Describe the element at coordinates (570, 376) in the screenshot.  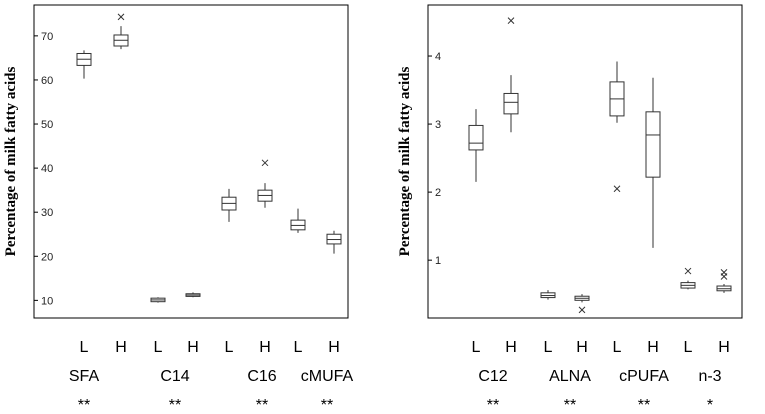
I see `variable-label: ALNA` at that location.